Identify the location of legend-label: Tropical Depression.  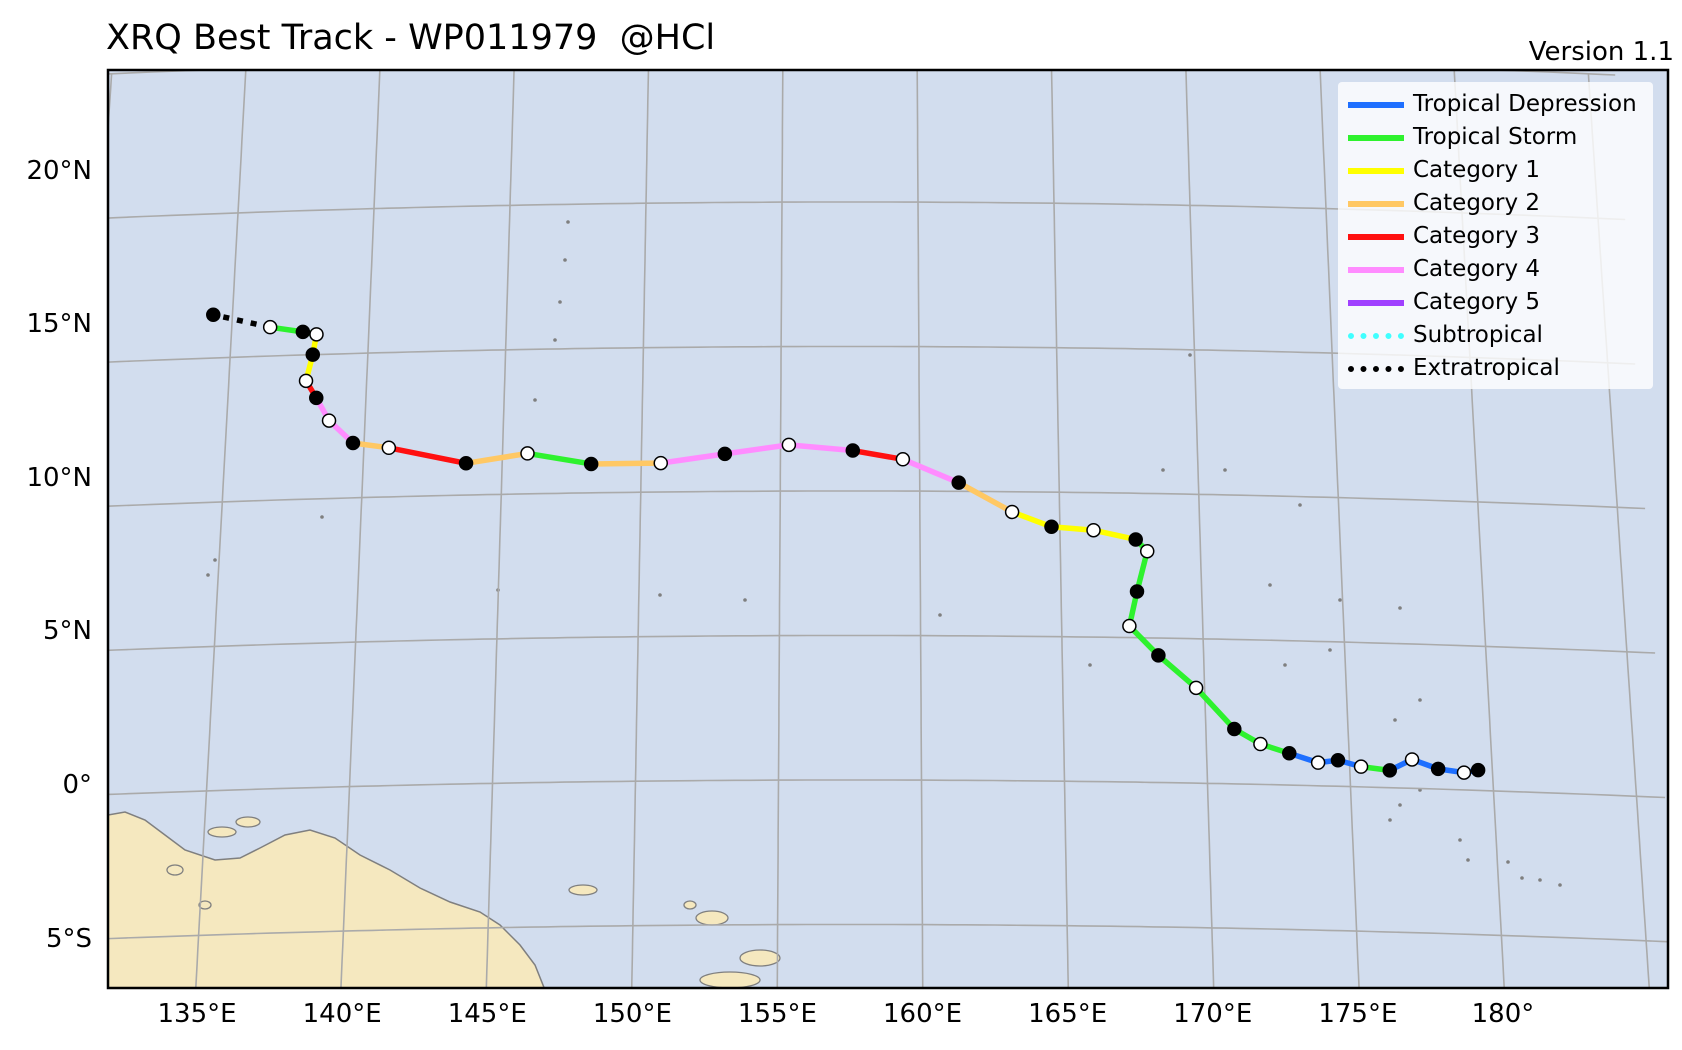
(1525, 104).